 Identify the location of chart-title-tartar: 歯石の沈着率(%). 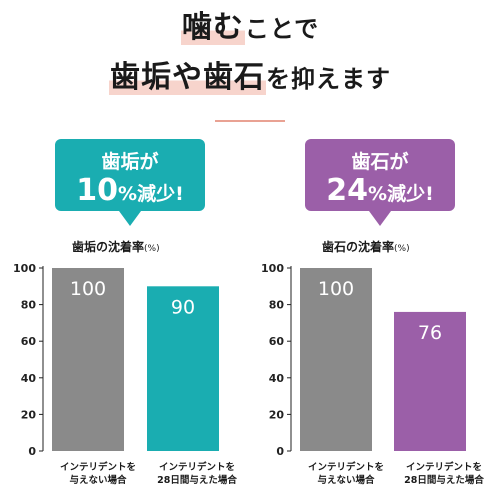
(366, 246).